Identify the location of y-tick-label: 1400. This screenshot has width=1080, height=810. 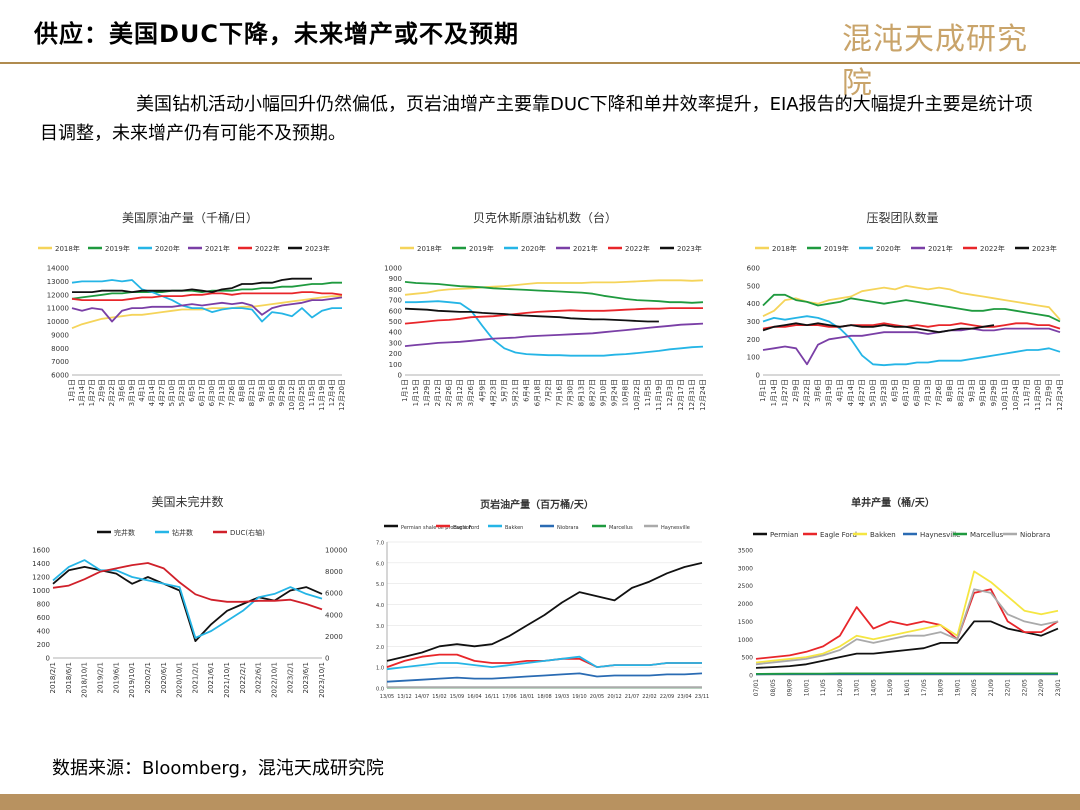
(41, 564).